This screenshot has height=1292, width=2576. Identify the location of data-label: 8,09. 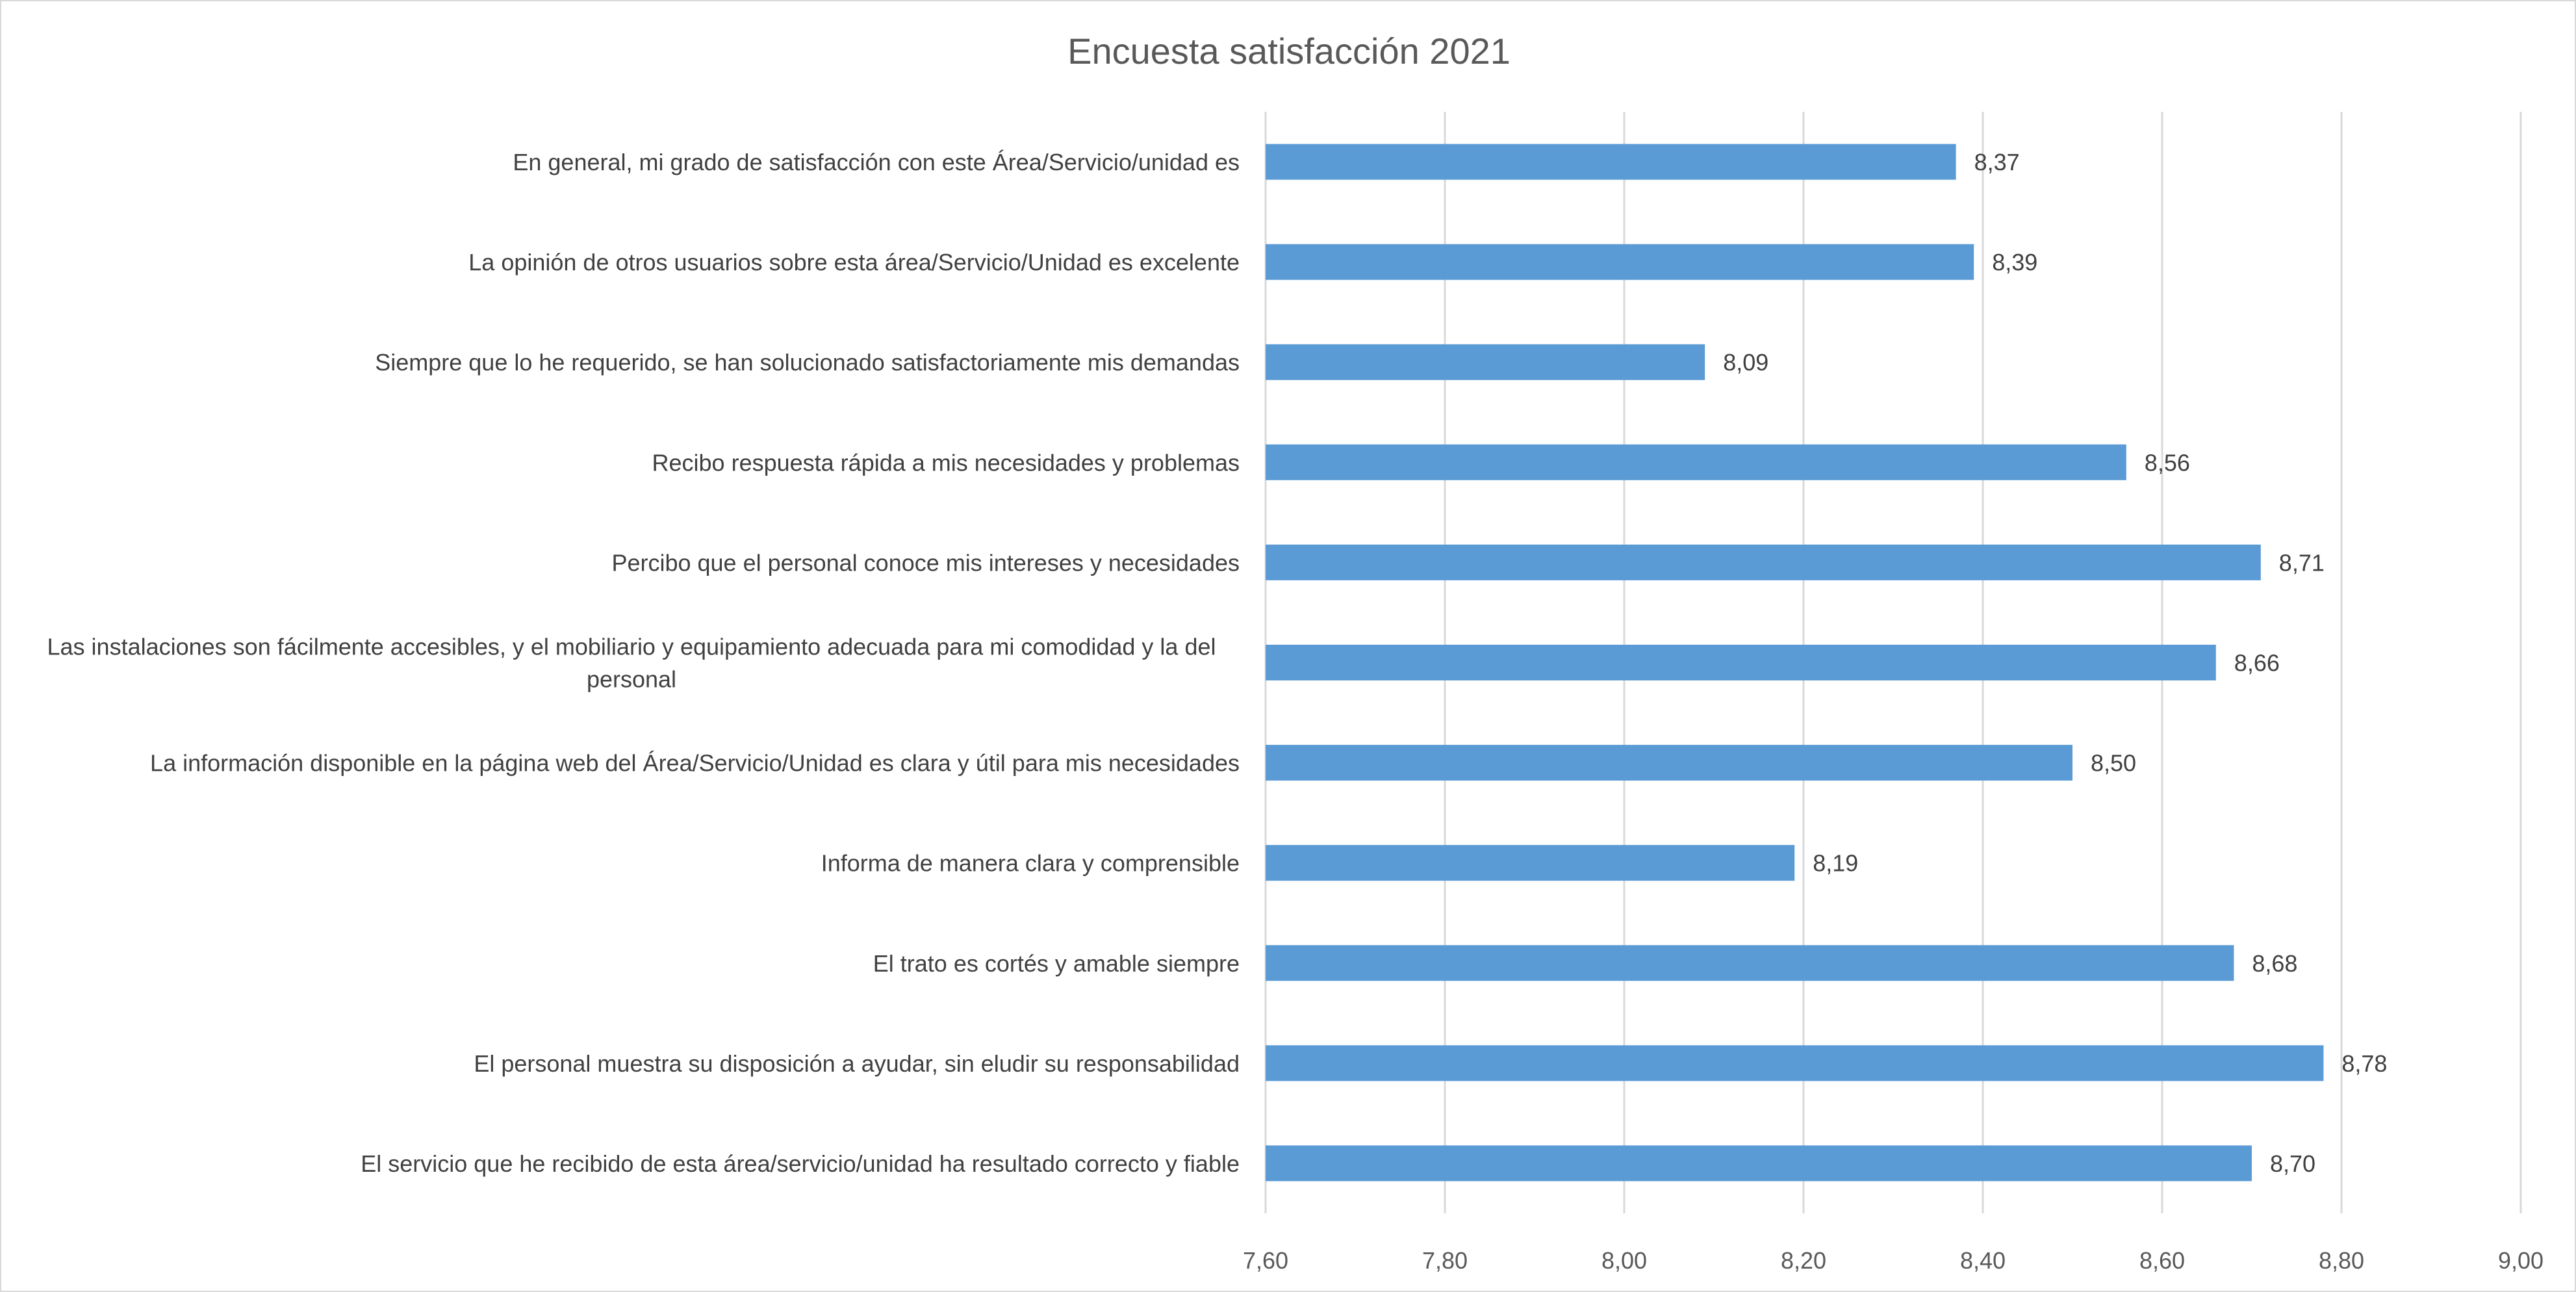
(1745, 362).